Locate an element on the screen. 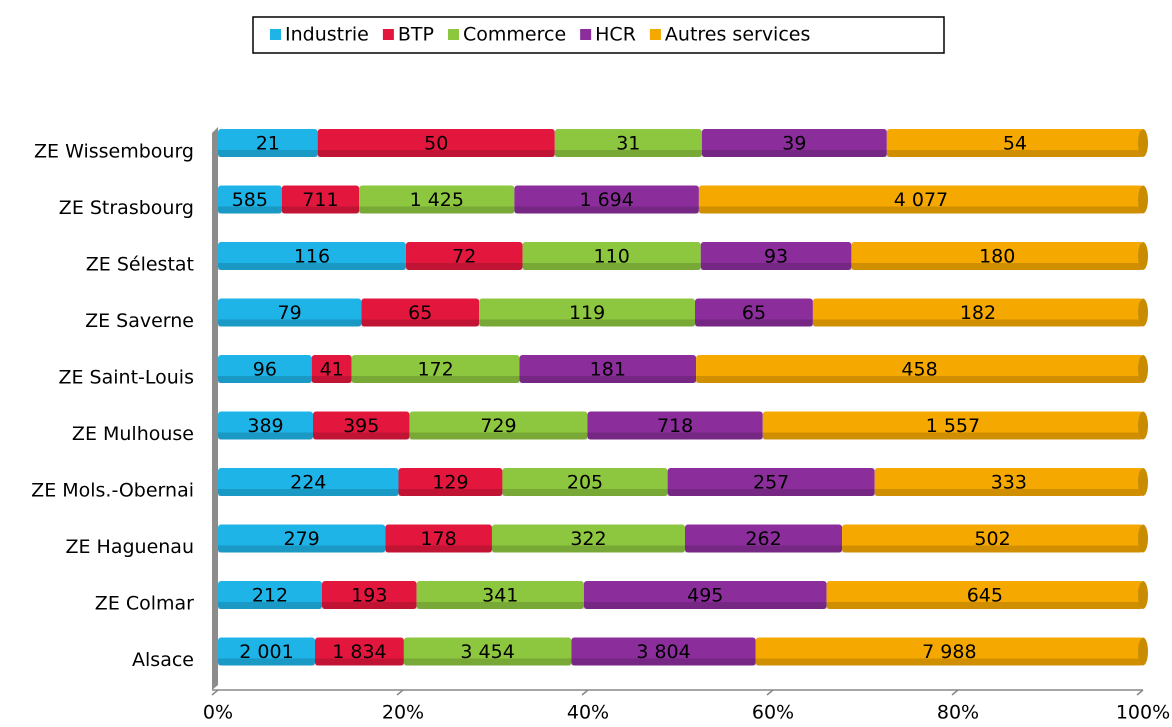 Image resolution: width=1172 pixels, height=727 pixels. data-label: 585 is located at coordinates (250, 200).